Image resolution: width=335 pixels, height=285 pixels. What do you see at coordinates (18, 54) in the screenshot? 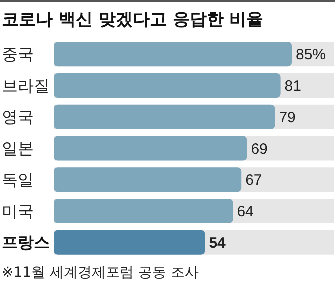
I see `y-tick-label: 중국` at bounding box center [18, 54].